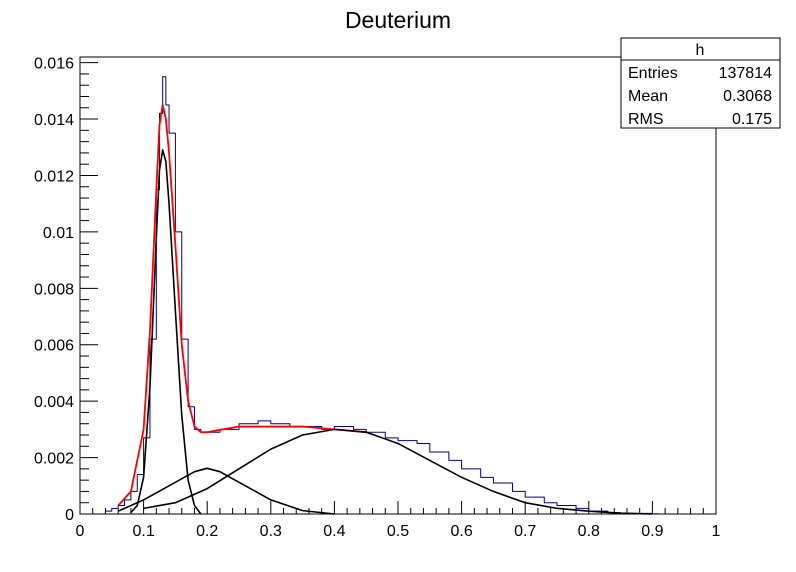 The height and width of the screenshot is (572, 796). What do you see at coordinates (54, 459) in the screenshot?
I see `y-tick-label: 0.002` at bounding box center [54, 459].